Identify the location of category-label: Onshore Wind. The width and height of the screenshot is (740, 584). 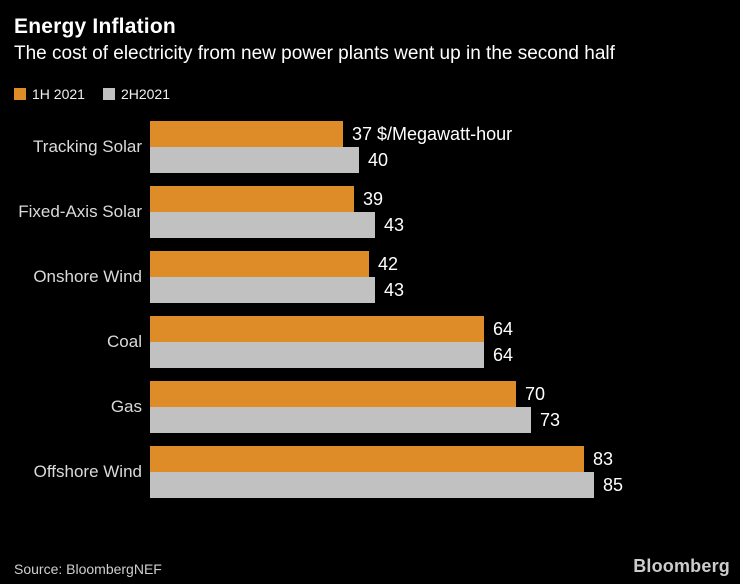
(87, 276).